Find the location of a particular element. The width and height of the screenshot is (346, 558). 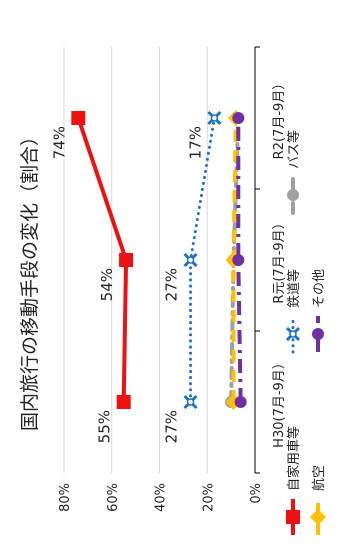

x-tick-label: H30(7月-9月） is located at coordinates (279, 402).